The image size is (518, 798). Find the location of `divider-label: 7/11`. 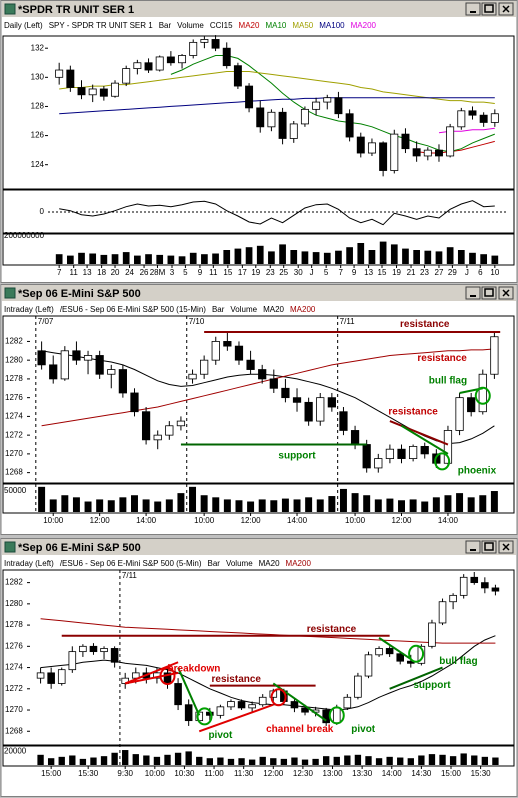

divider-label: 7/11 is located at coordinates (130, 575).